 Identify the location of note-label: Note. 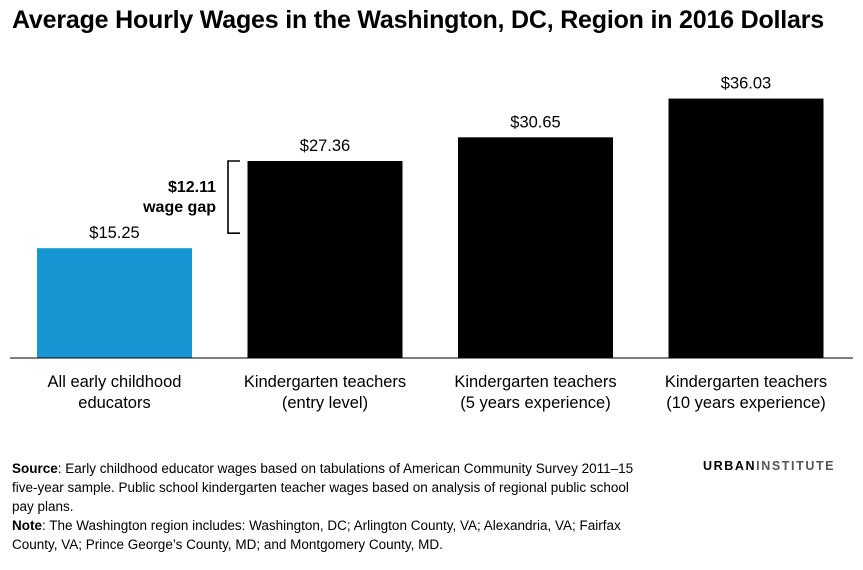
(27, 525).